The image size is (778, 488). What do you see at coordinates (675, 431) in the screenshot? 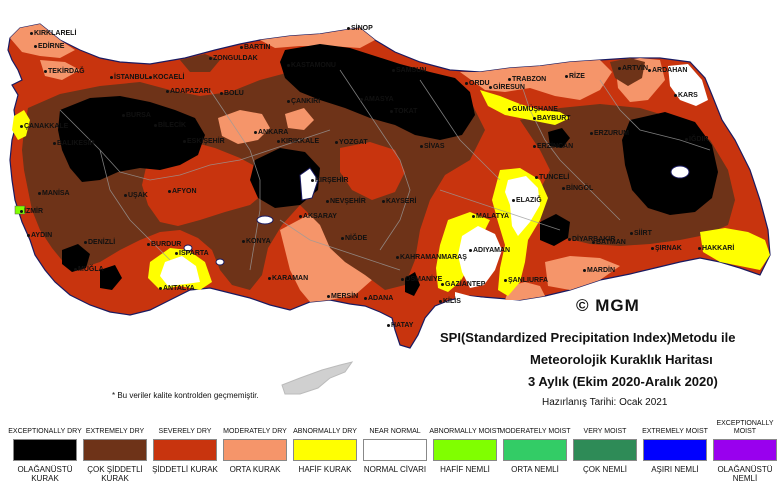
I see `legend-label-en: EXTREMELY MOIST` at bounding box center [675, 431].